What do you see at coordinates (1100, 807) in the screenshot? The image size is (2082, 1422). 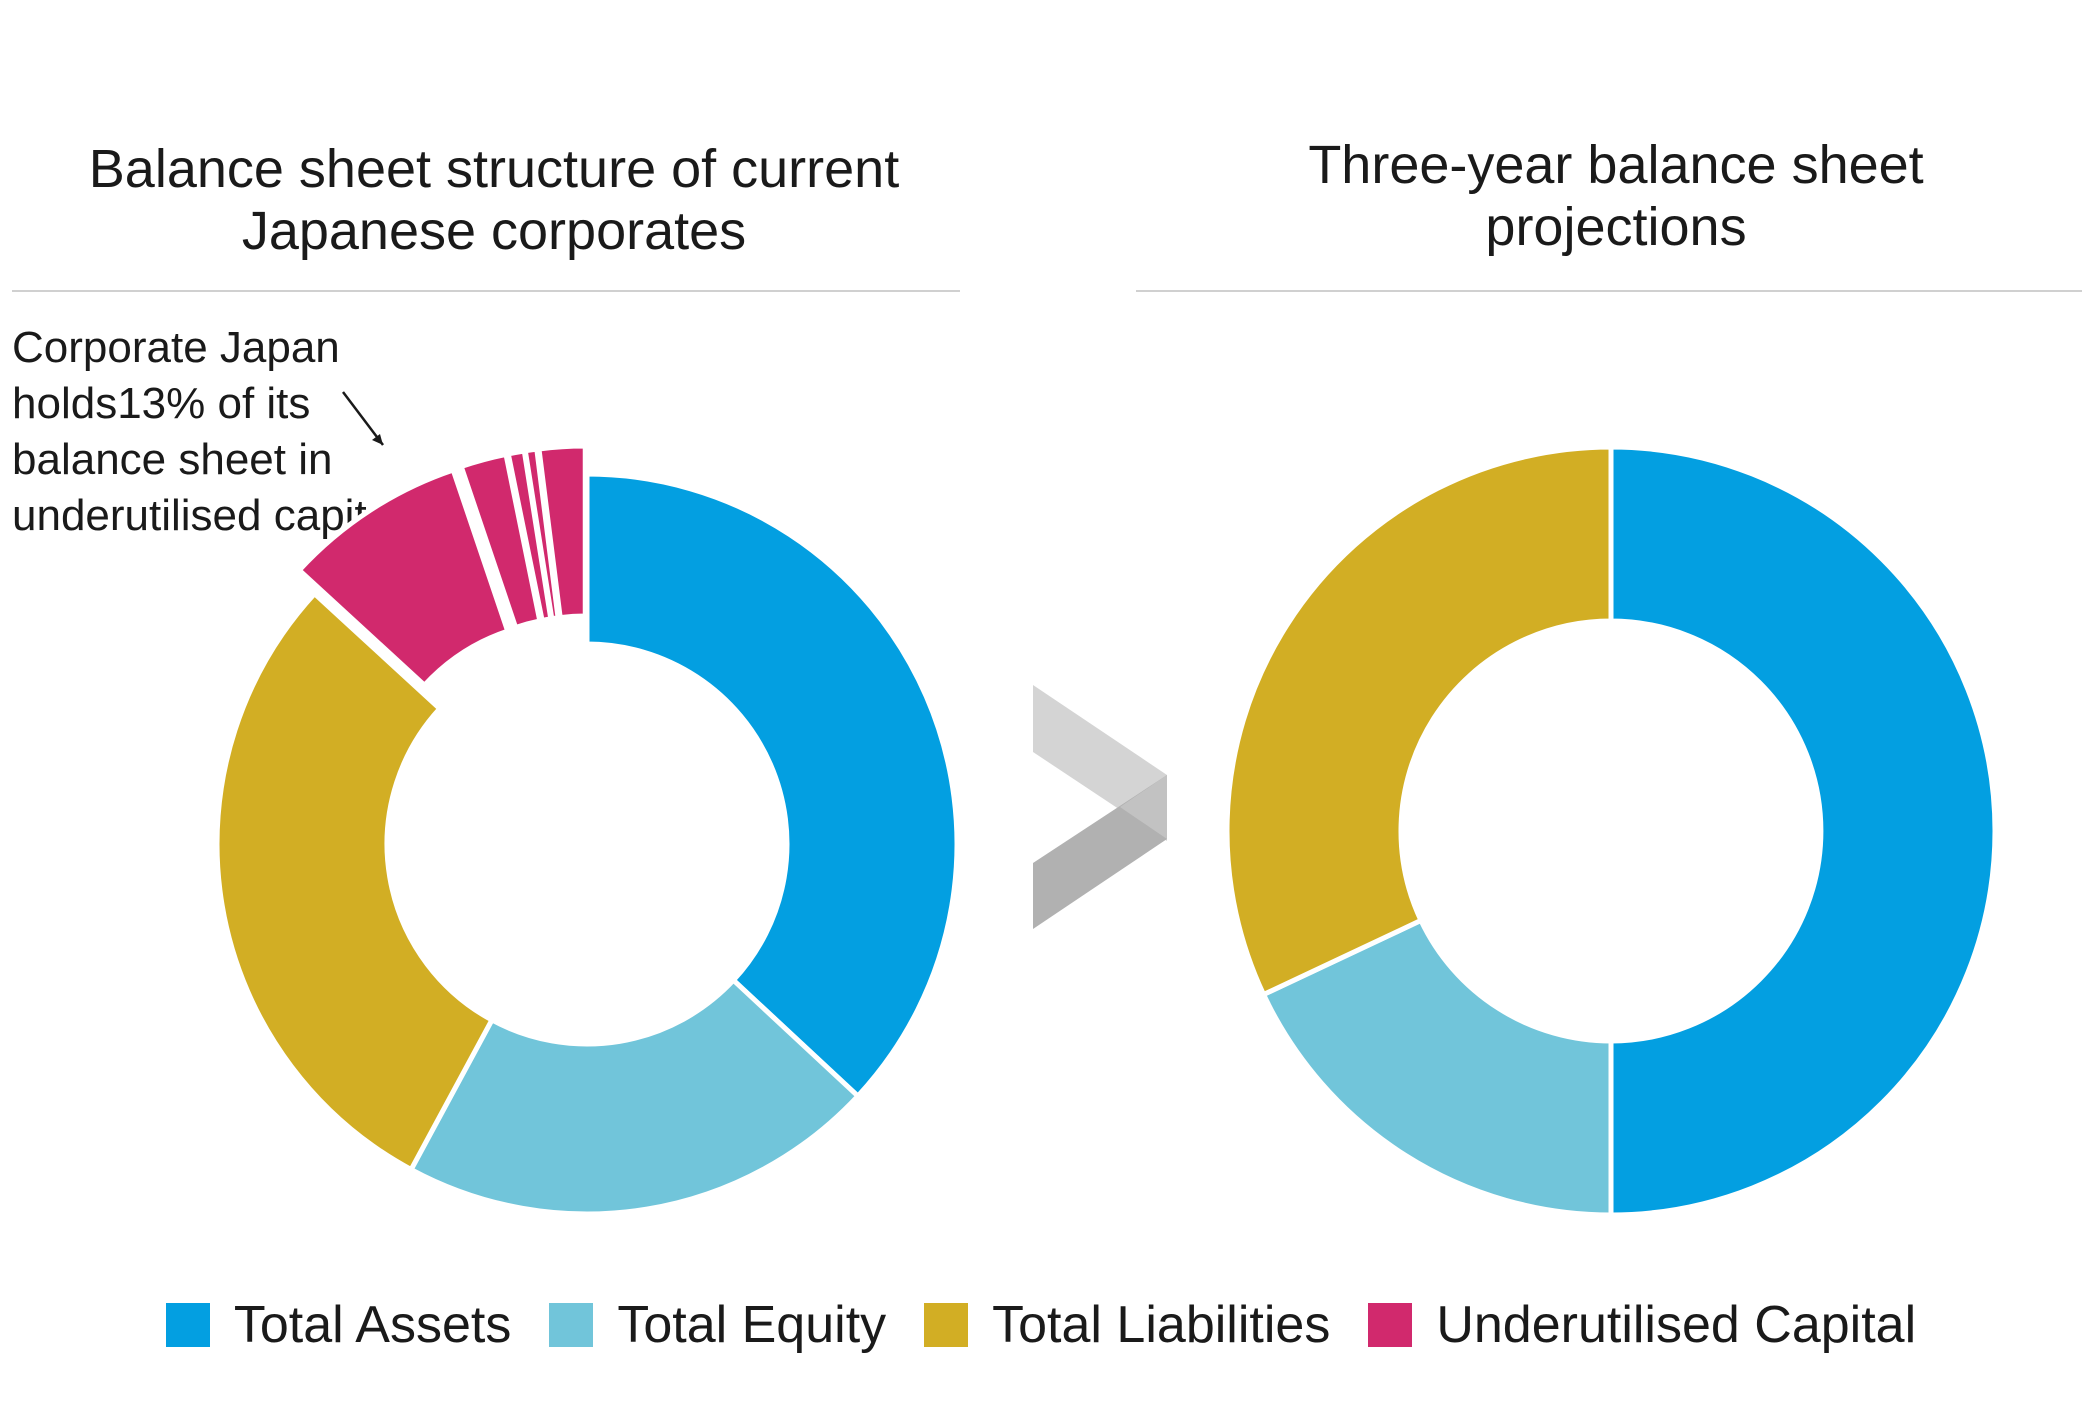 I see `chevron-right-icon` at bounding box center [1100, 807].